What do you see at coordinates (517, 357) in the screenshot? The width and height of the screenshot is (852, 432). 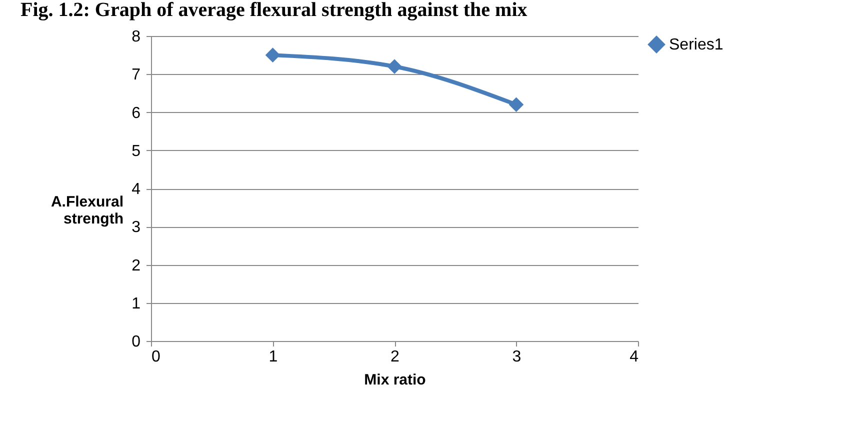 I see `x-tick-label: 3` at bounding box center [517, 357].